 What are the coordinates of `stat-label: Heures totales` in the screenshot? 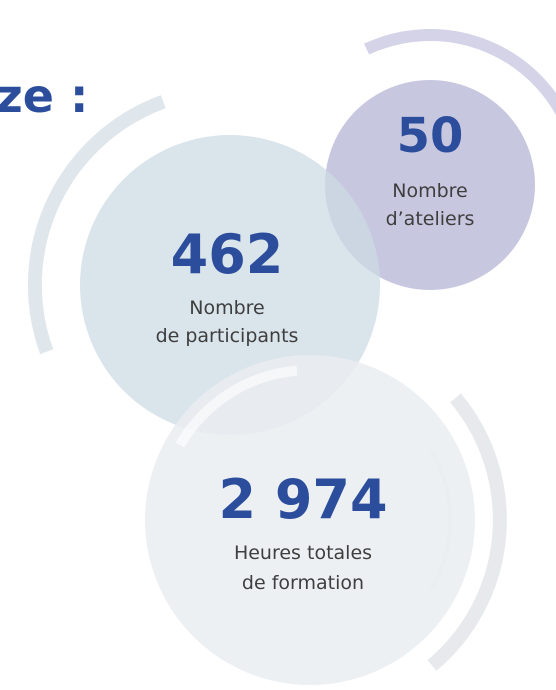 It's located at (303, 553).